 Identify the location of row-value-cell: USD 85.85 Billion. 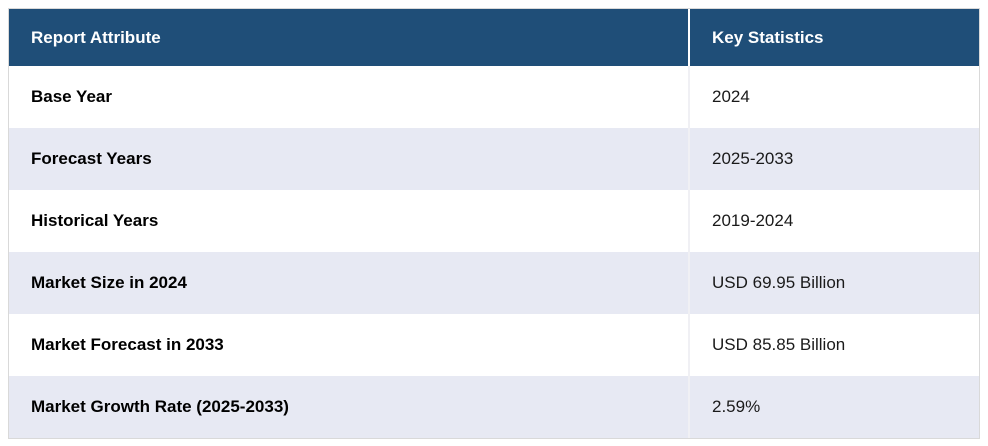
(834, 345).